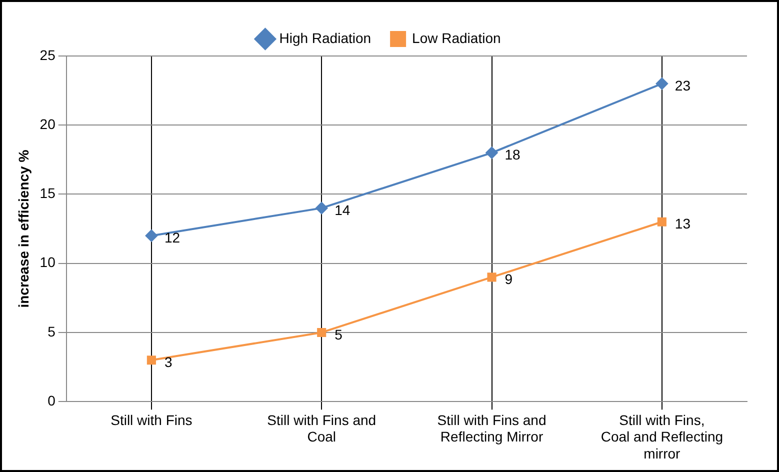 The width and height of the screenshot is (779, 472). I want to click on x-tick-label: Still with Fins, so click(151, 420).